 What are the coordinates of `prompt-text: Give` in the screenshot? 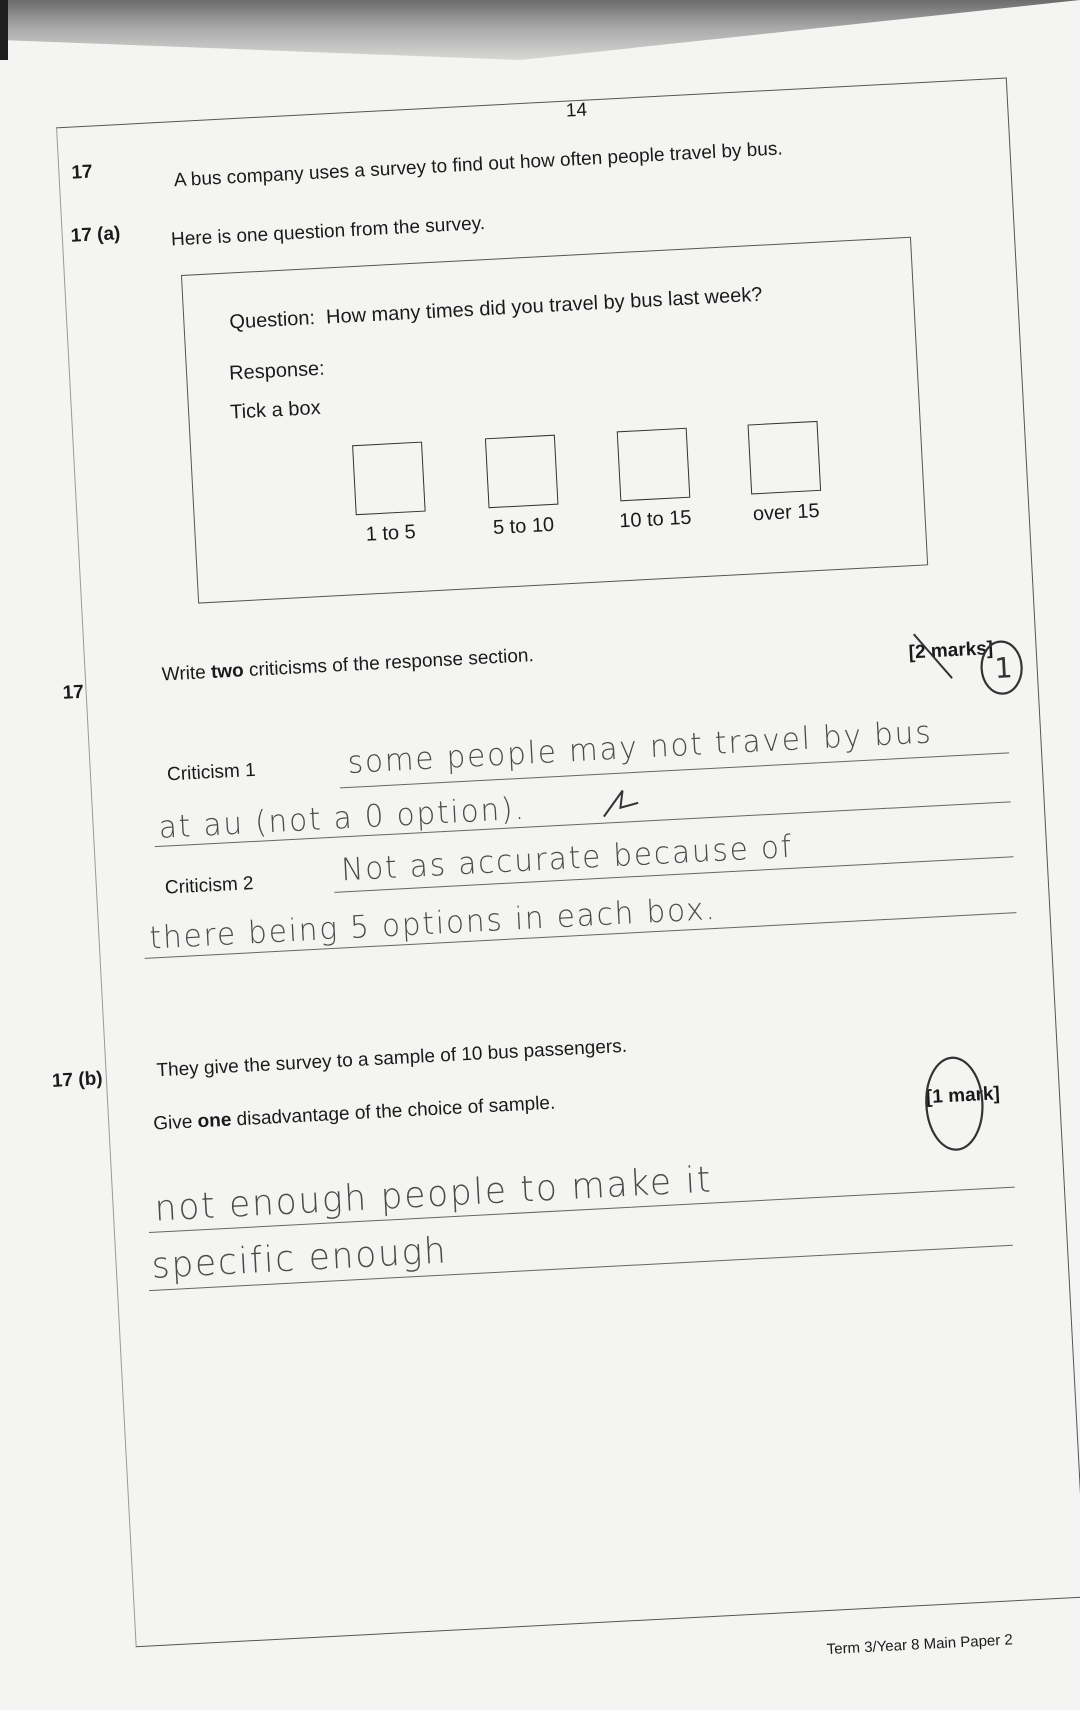 It's located at (175, 1123).